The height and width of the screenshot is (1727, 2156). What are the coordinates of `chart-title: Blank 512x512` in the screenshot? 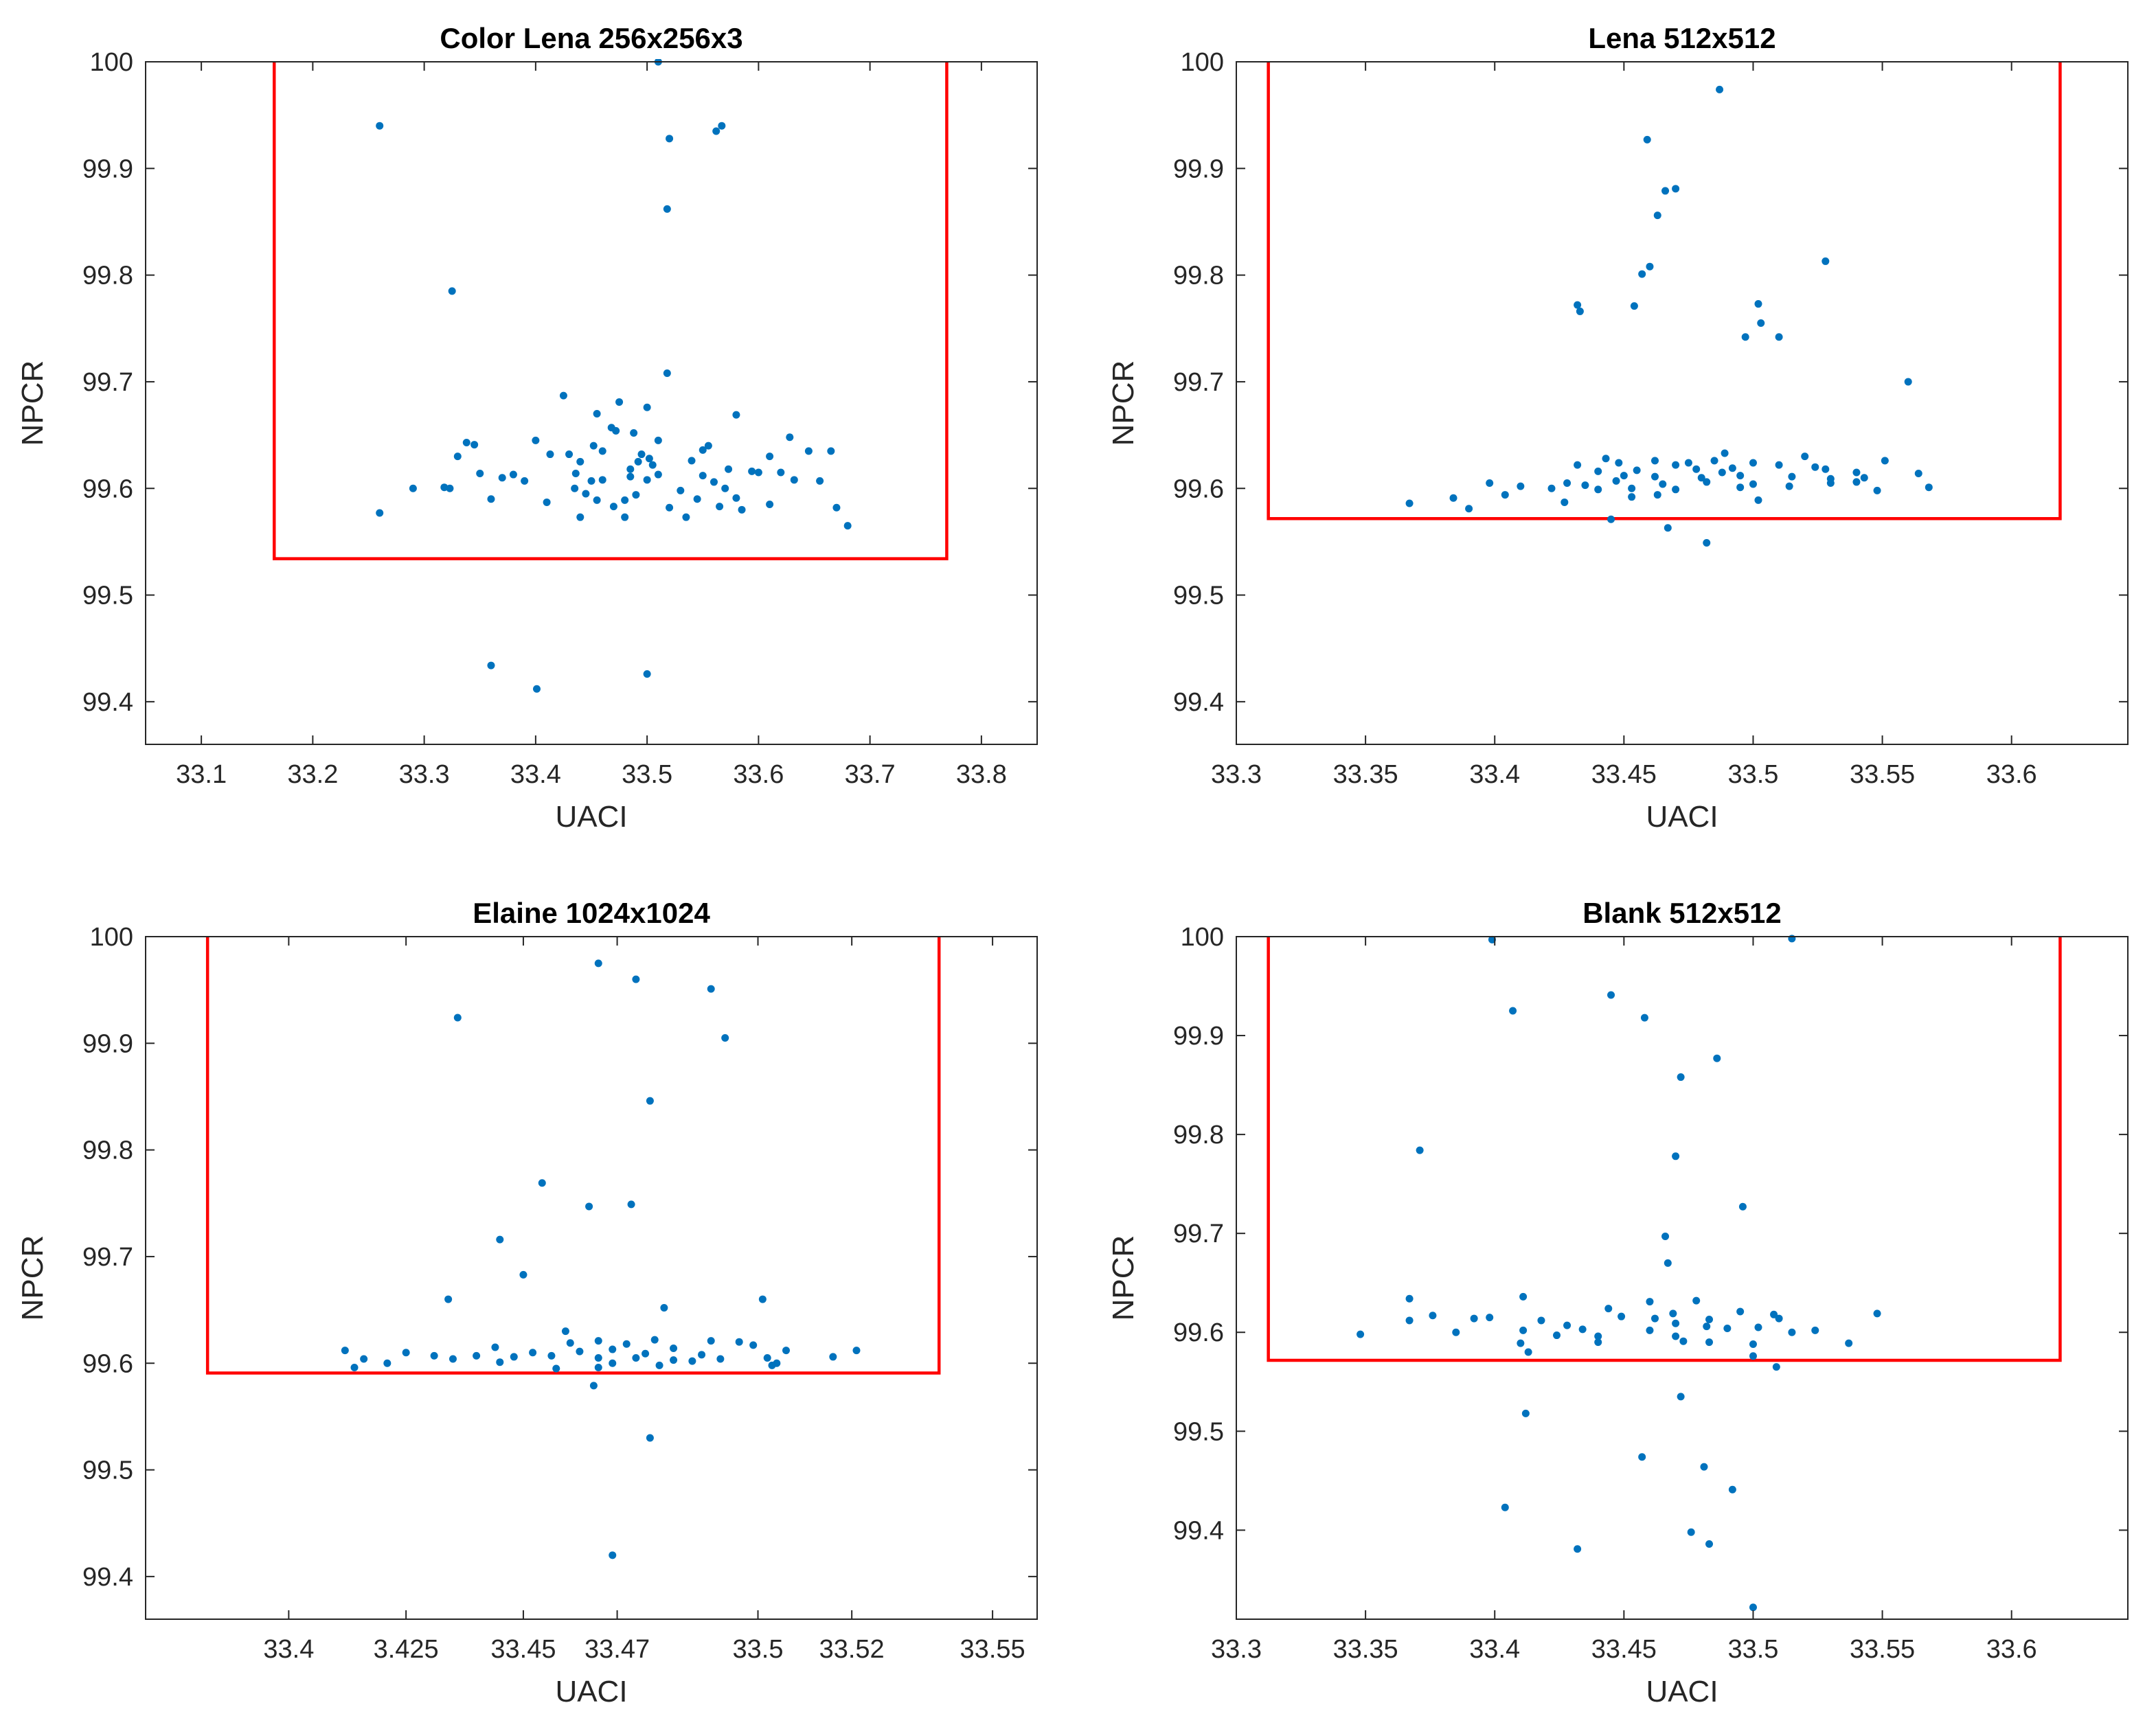 It's located at (1682, 913).